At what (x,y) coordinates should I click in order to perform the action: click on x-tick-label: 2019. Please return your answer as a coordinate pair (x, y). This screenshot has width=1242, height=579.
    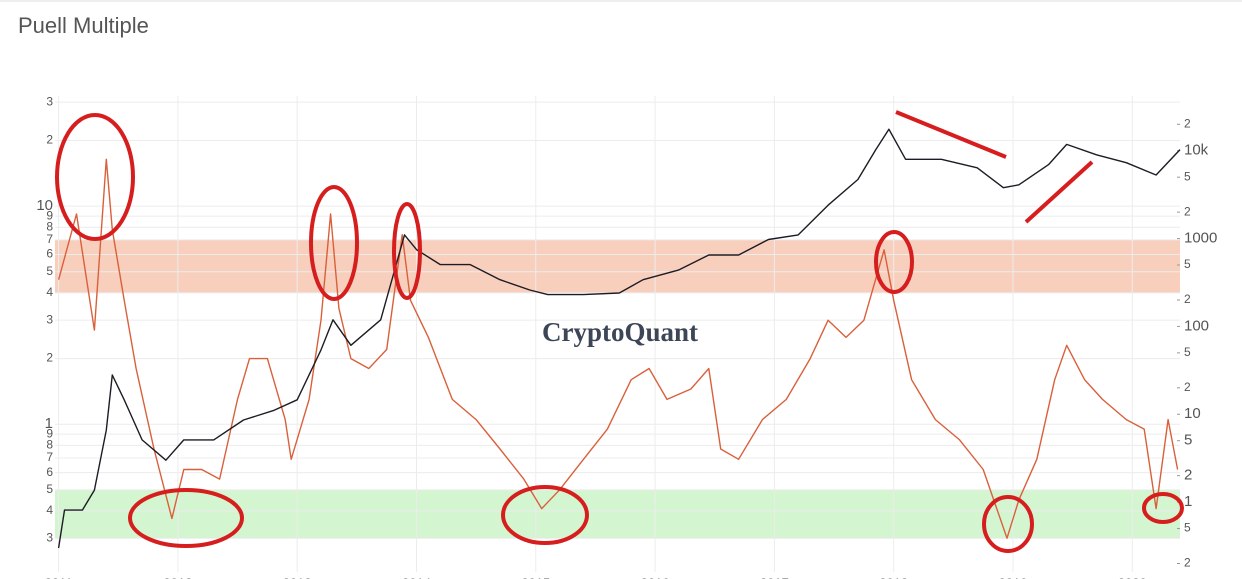
    Looking at the image, I should click on (1013, 577).